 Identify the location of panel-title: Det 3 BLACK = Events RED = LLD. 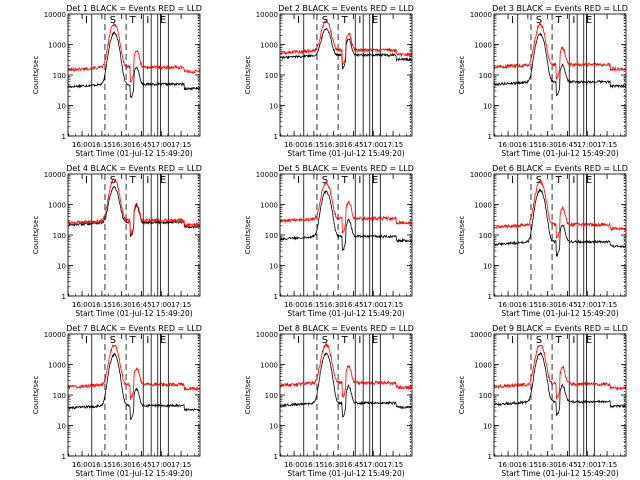
(560, 8).